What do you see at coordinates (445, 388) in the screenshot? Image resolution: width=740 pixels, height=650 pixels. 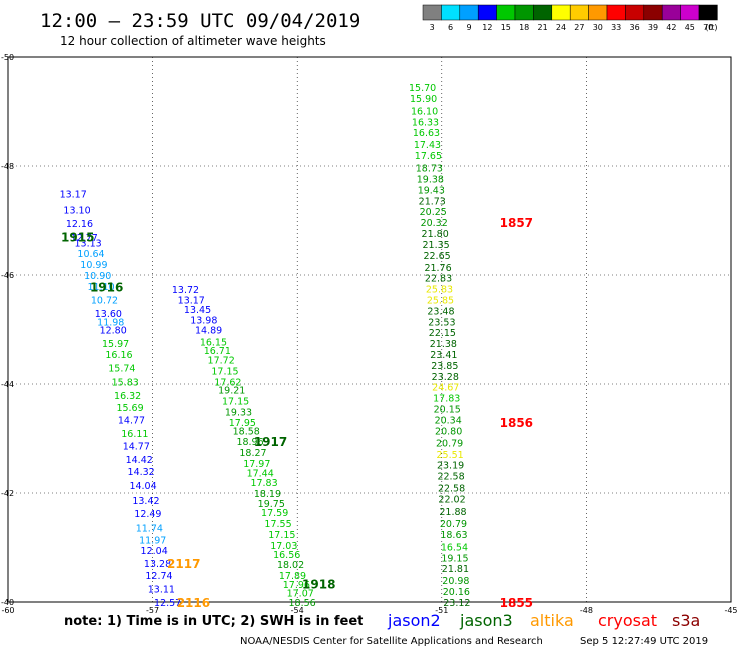 I see `data-point-label: 24.67` at bounding box center [445, 388].